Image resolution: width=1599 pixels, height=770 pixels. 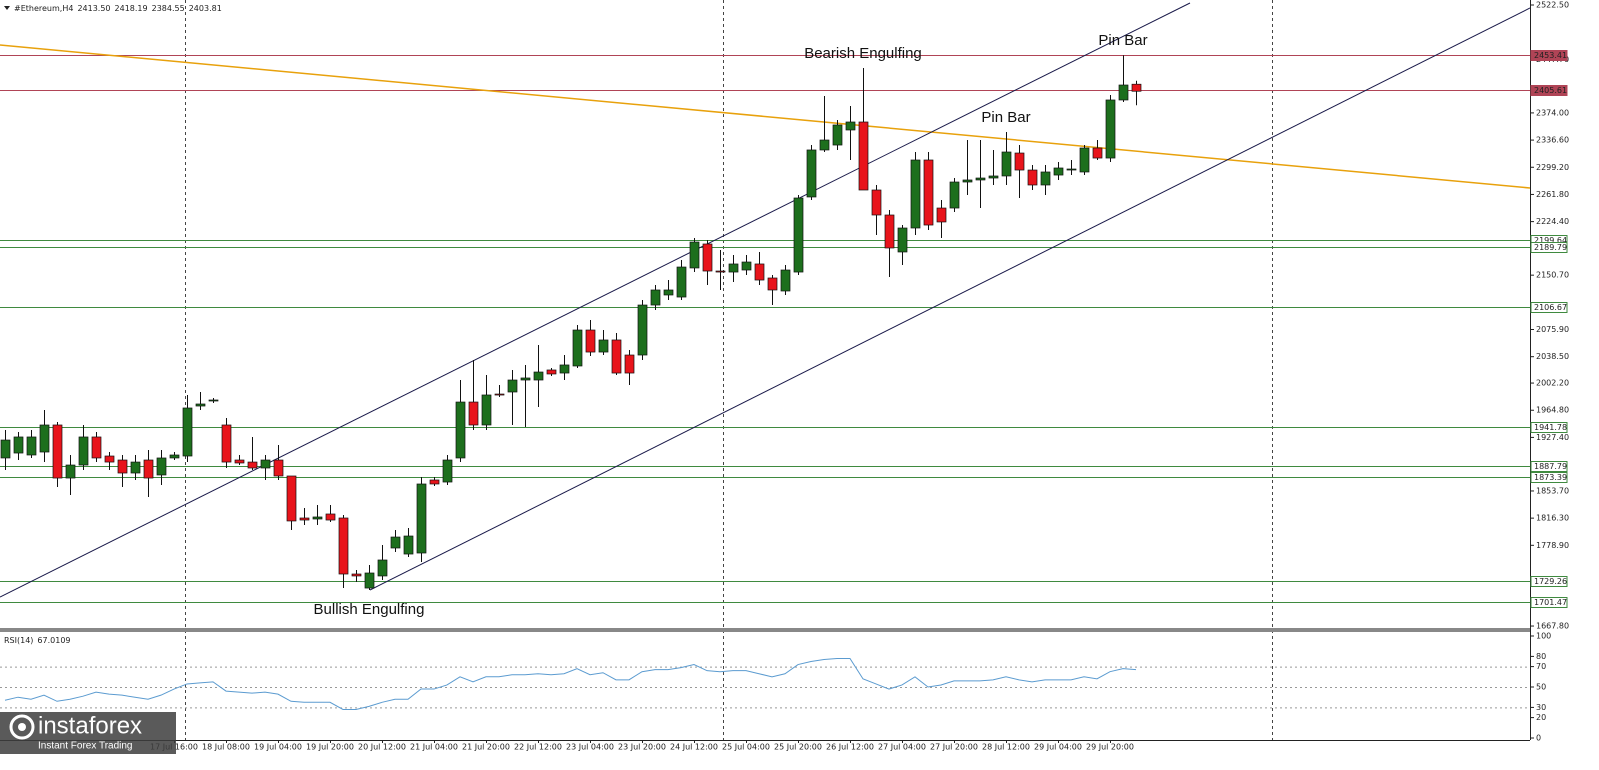 What do you see at coordinates (1552, 490) in the screenshot?
I see `y-tick-label: 1853.70` at bounding box center [1552, 490].